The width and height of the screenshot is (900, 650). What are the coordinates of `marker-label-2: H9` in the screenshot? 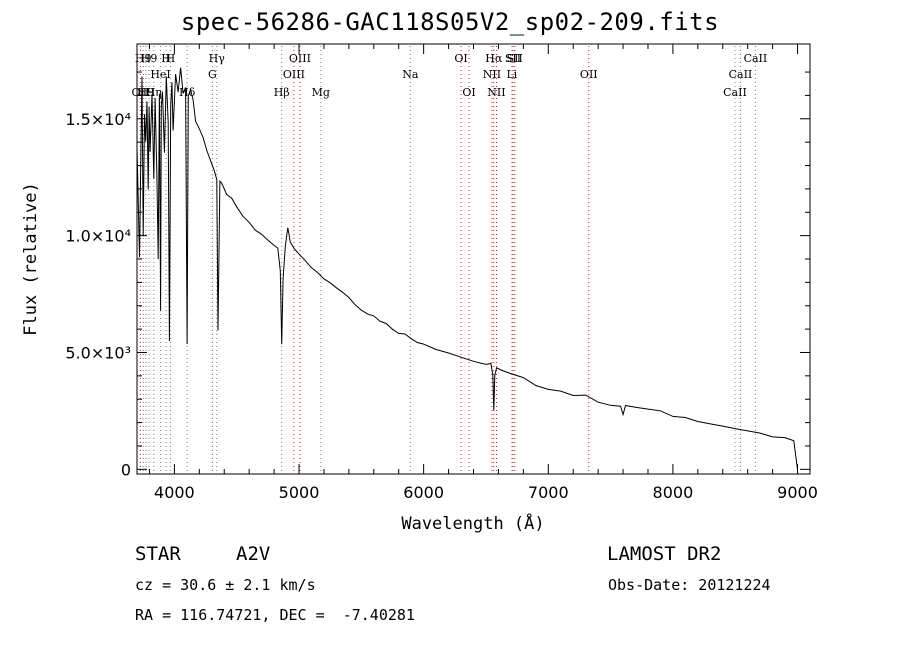 It's located at (146, 92).